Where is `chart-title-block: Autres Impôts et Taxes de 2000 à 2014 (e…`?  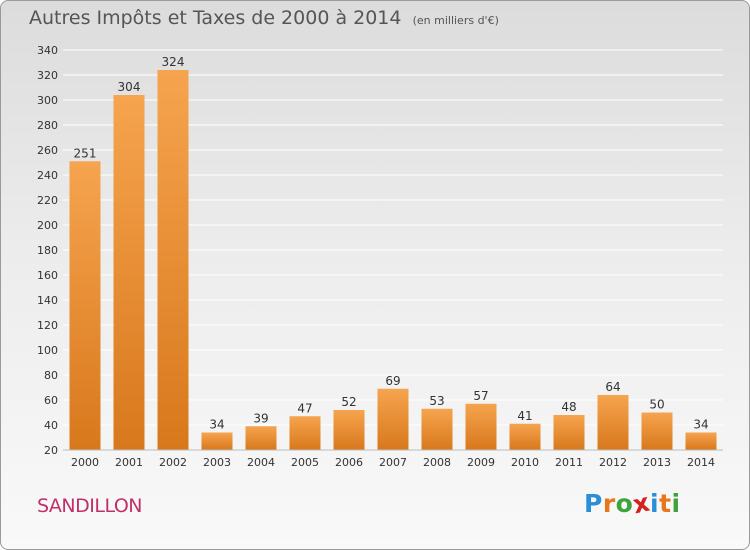
chart-title-block: Autres Impôts et Taxes de 2000 à 2014 (e… is located at coordinates (264, 18).